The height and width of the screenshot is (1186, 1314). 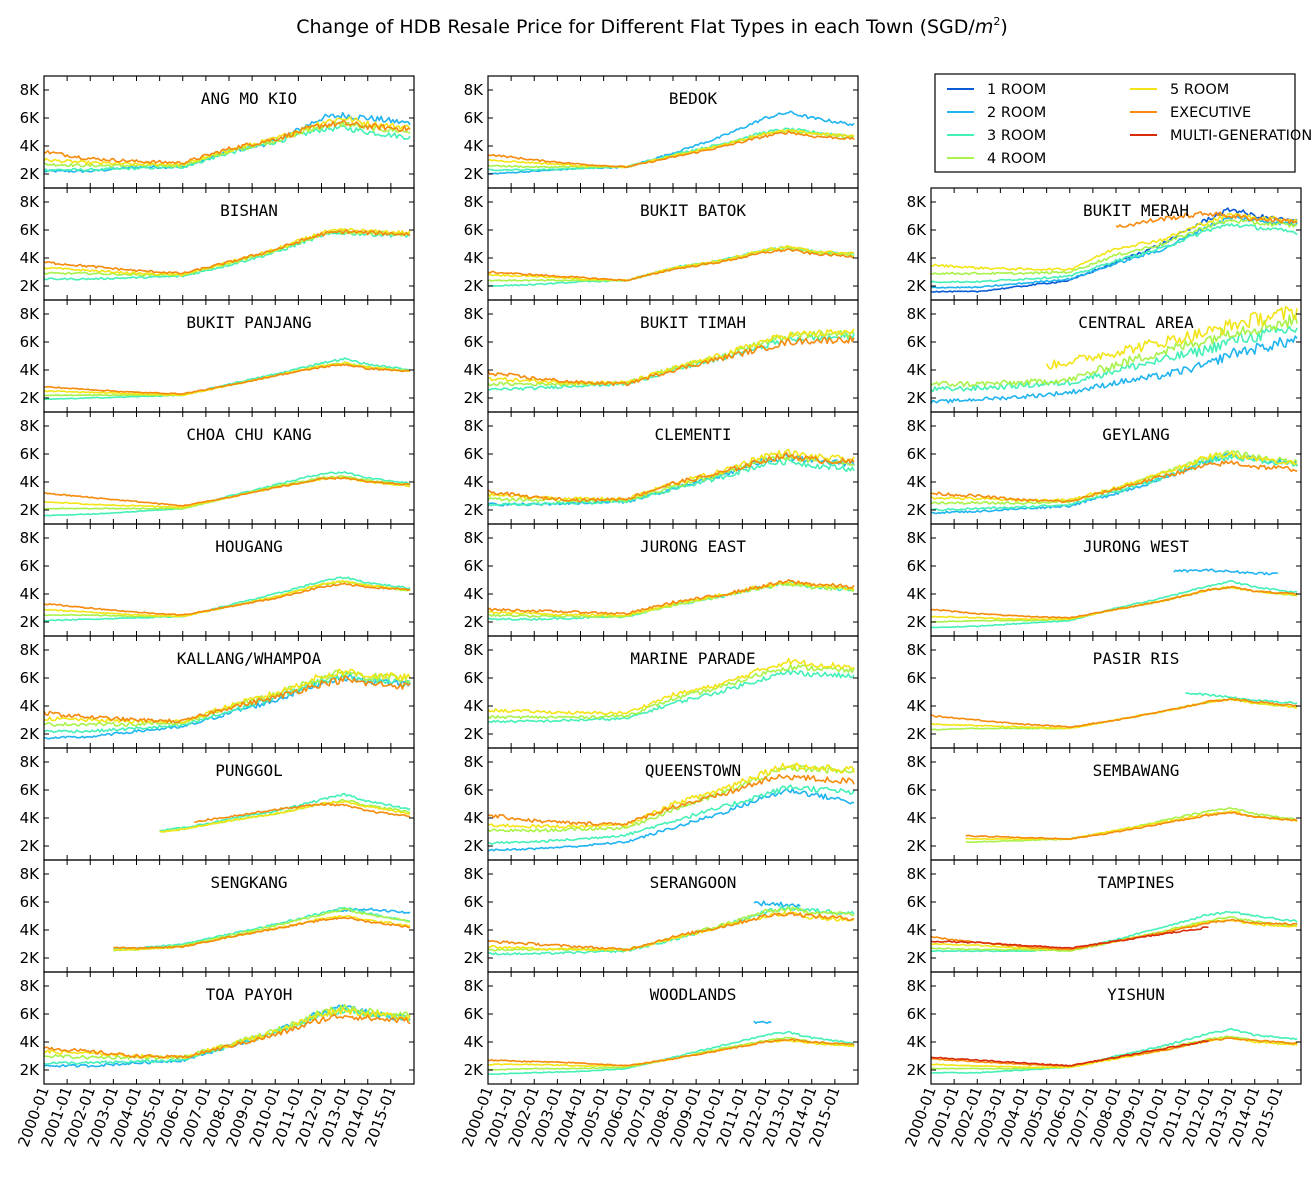 I want to click on town-label: CHOA CHU KANG, so click(x=248, y=434).